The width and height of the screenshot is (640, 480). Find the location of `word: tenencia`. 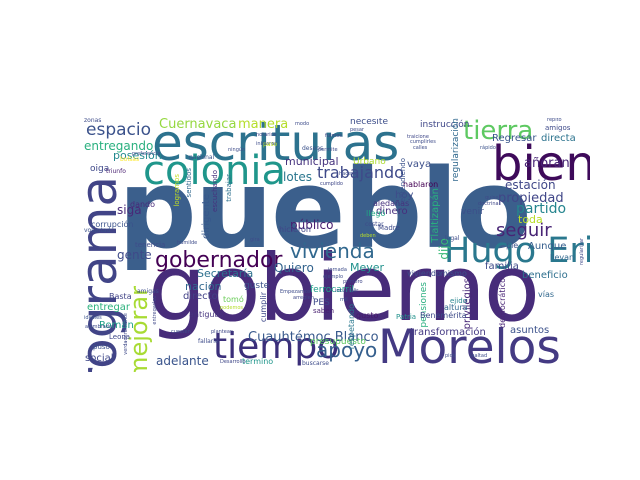

word: tenencia is located at coordinates (150, 245).